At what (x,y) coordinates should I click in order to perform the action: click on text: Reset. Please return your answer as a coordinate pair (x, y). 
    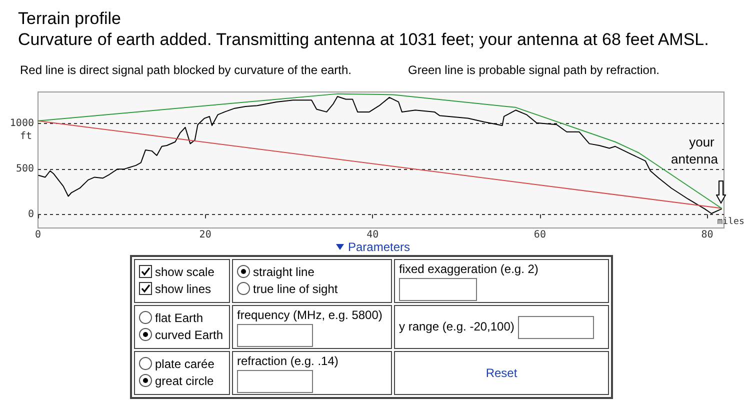
    Looking at the image, I should click on (502, 373).